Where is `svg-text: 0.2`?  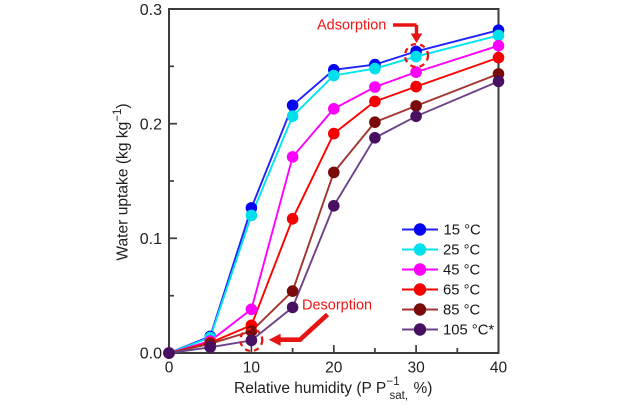
svg-text: 0.2 is located at coordinates (151, 125).